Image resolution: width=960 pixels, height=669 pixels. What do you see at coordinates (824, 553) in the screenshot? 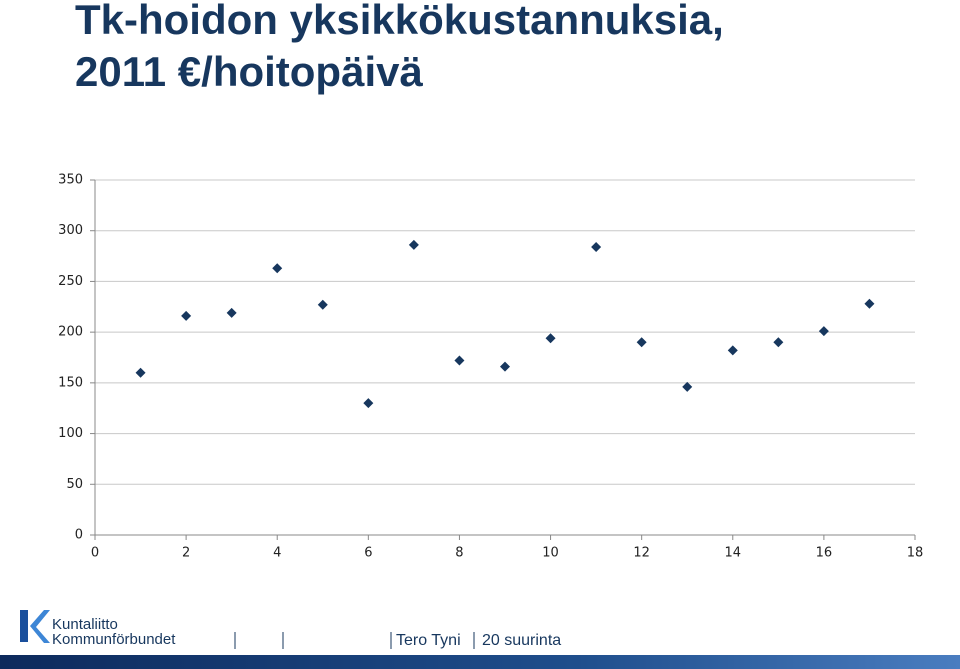
I see `x-tick-label: 16` at bounding box center [824, 553].